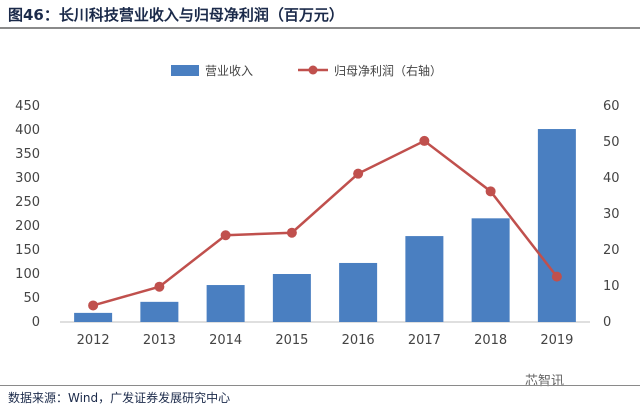  Describe the element at coordinates (490, 340) in the screenshot. I see `x-tick-label: 2018` at that location.